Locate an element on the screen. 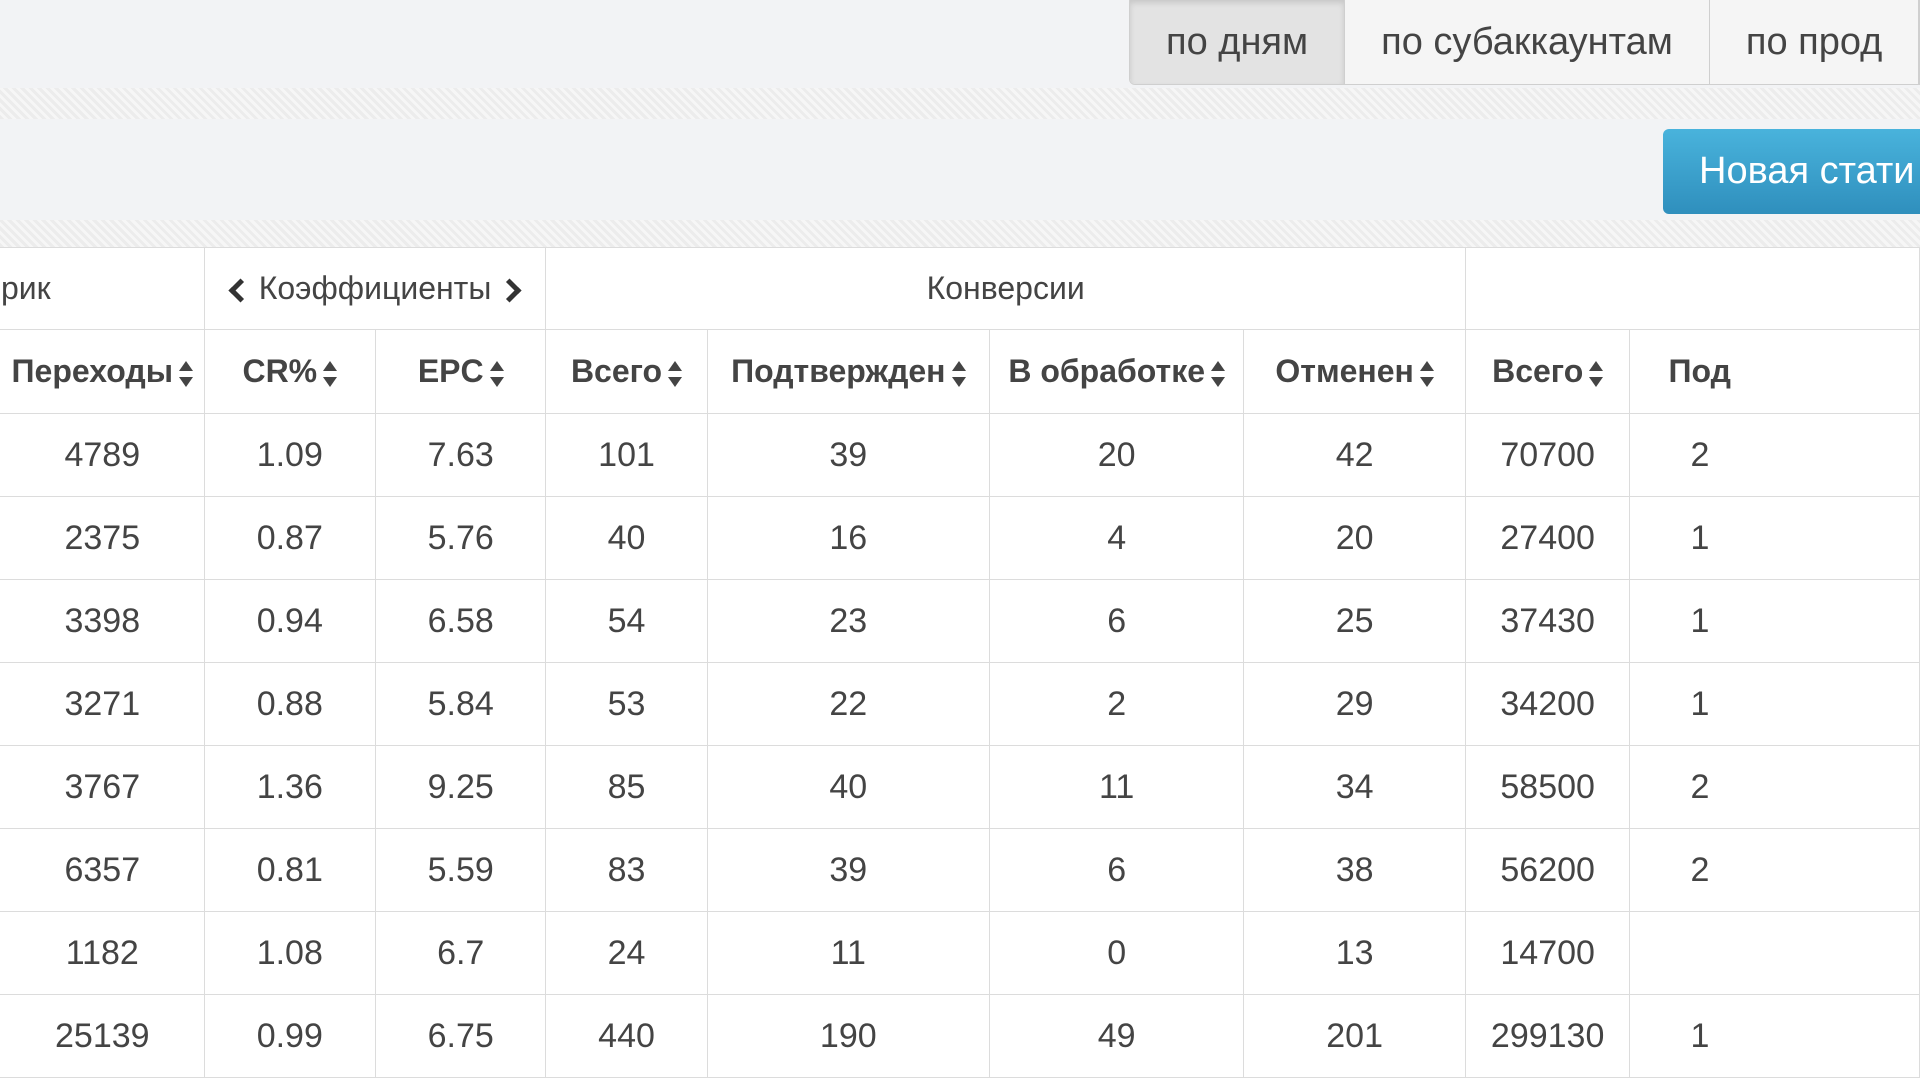  table-cell: 2375 is located at coordinates (102, 538).